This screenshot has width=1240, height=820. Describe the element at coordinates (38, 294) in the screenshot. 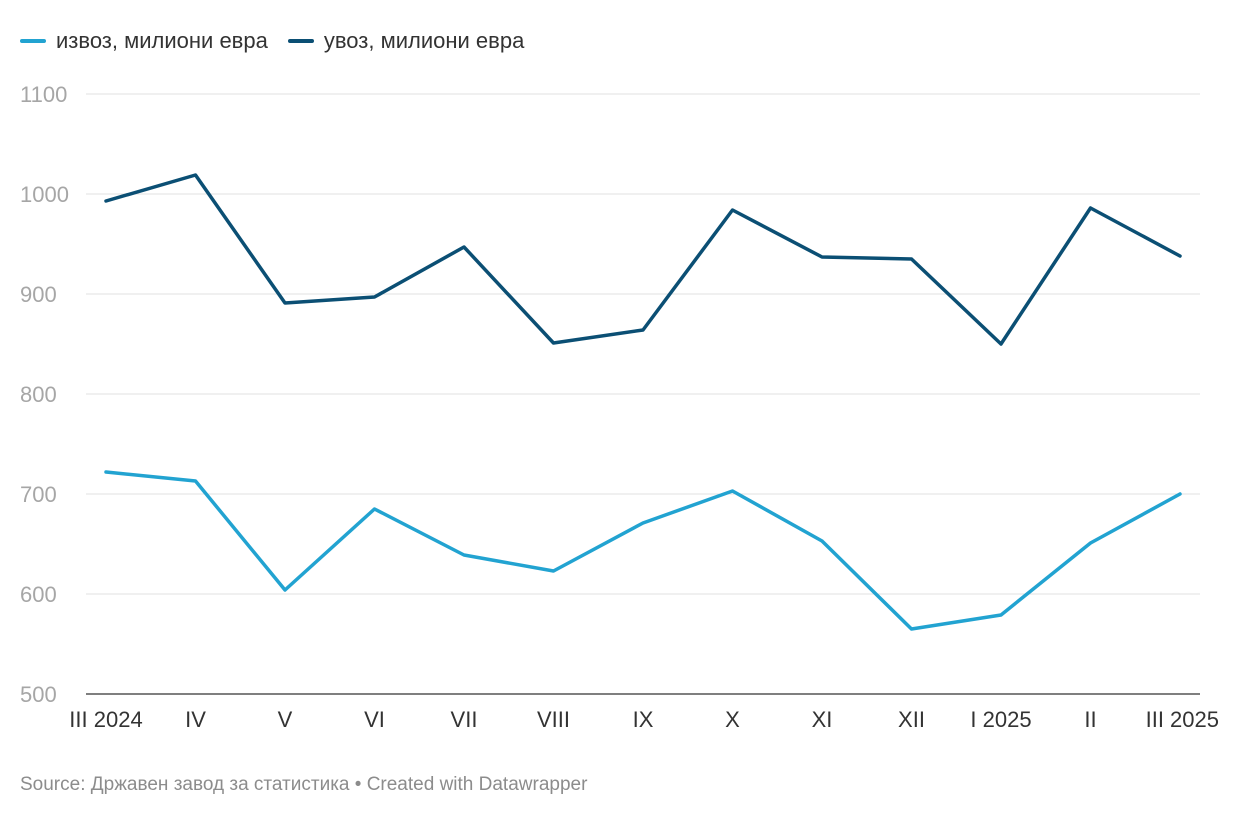

I see `y-tick-label: 900` at that location.